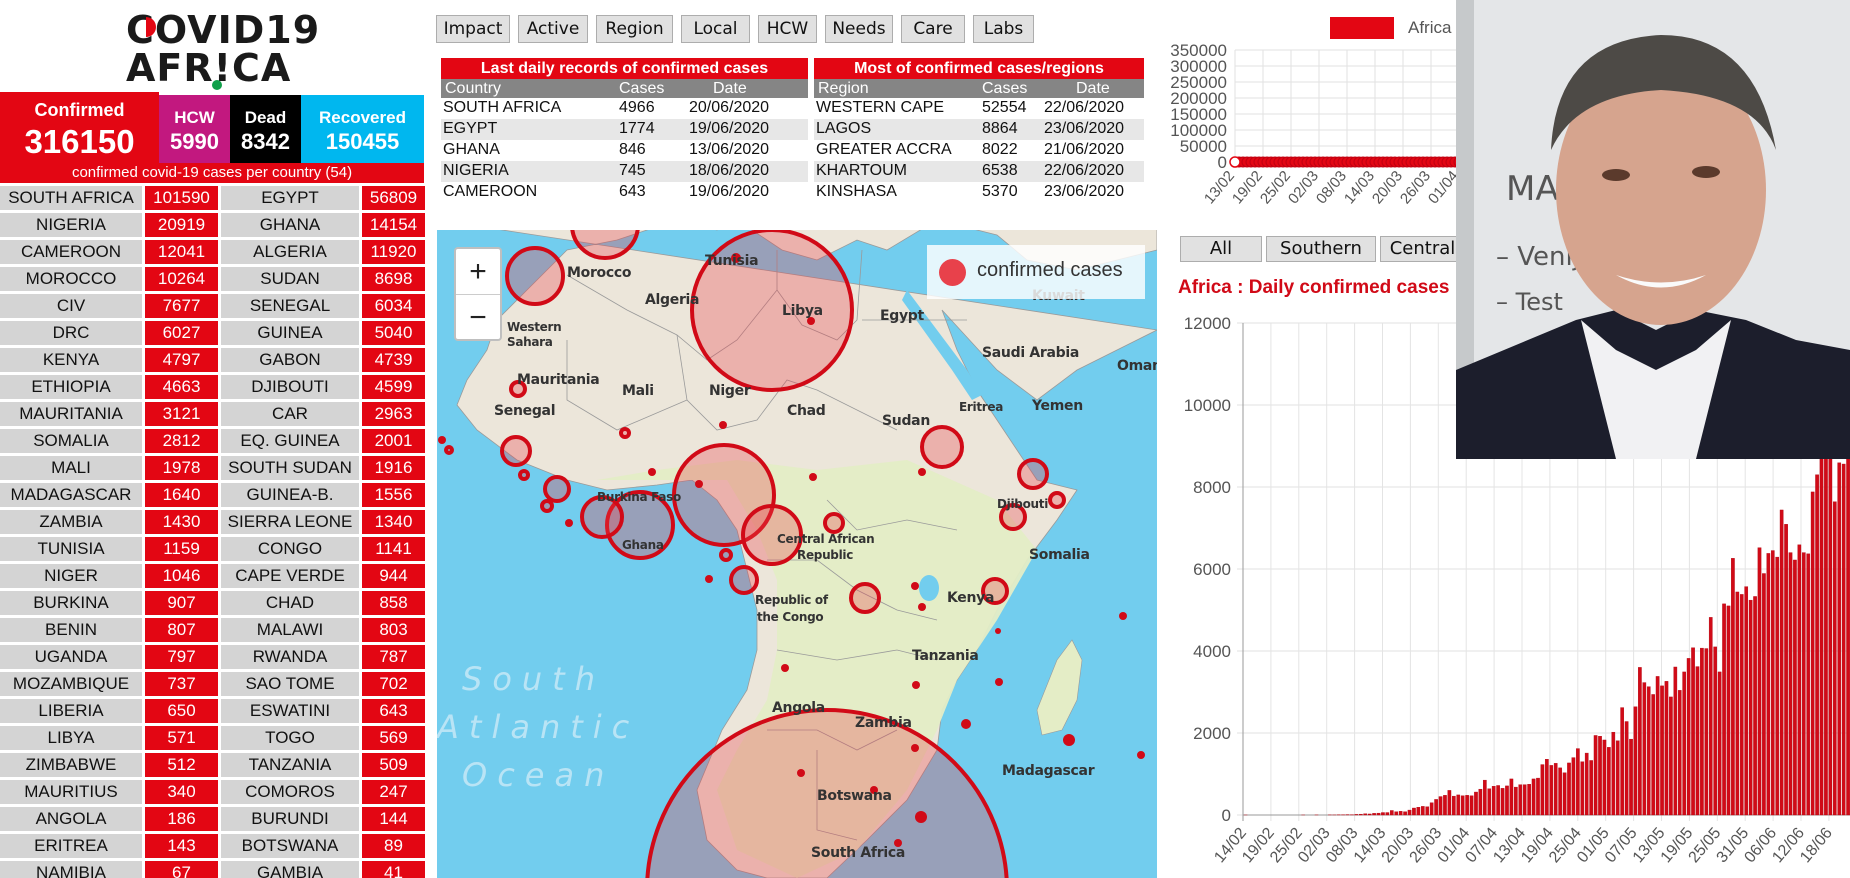 This screenshot has width=1850, height=878. I want to click on map-label: Republic, so click(825, 555).